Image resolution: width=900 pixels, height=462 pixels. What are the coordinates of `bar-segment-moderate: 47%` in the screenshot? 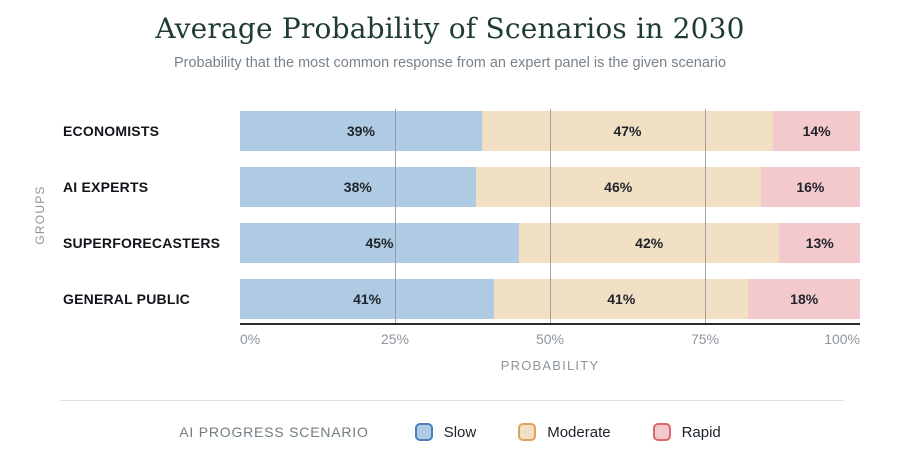 It's located at (627, 131).